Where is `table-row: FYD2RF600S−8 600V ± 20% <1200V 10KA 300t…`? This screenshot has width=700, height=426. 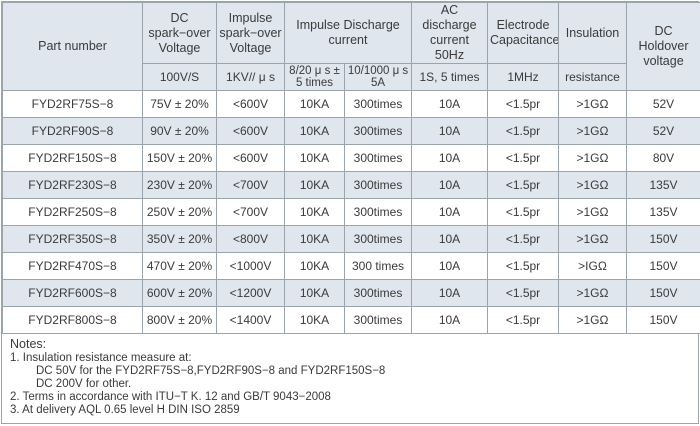 table-row: FYD2RF600S−8 600V ± 20% <1200V 10KA 300t… is located at coordinates (351, 293).